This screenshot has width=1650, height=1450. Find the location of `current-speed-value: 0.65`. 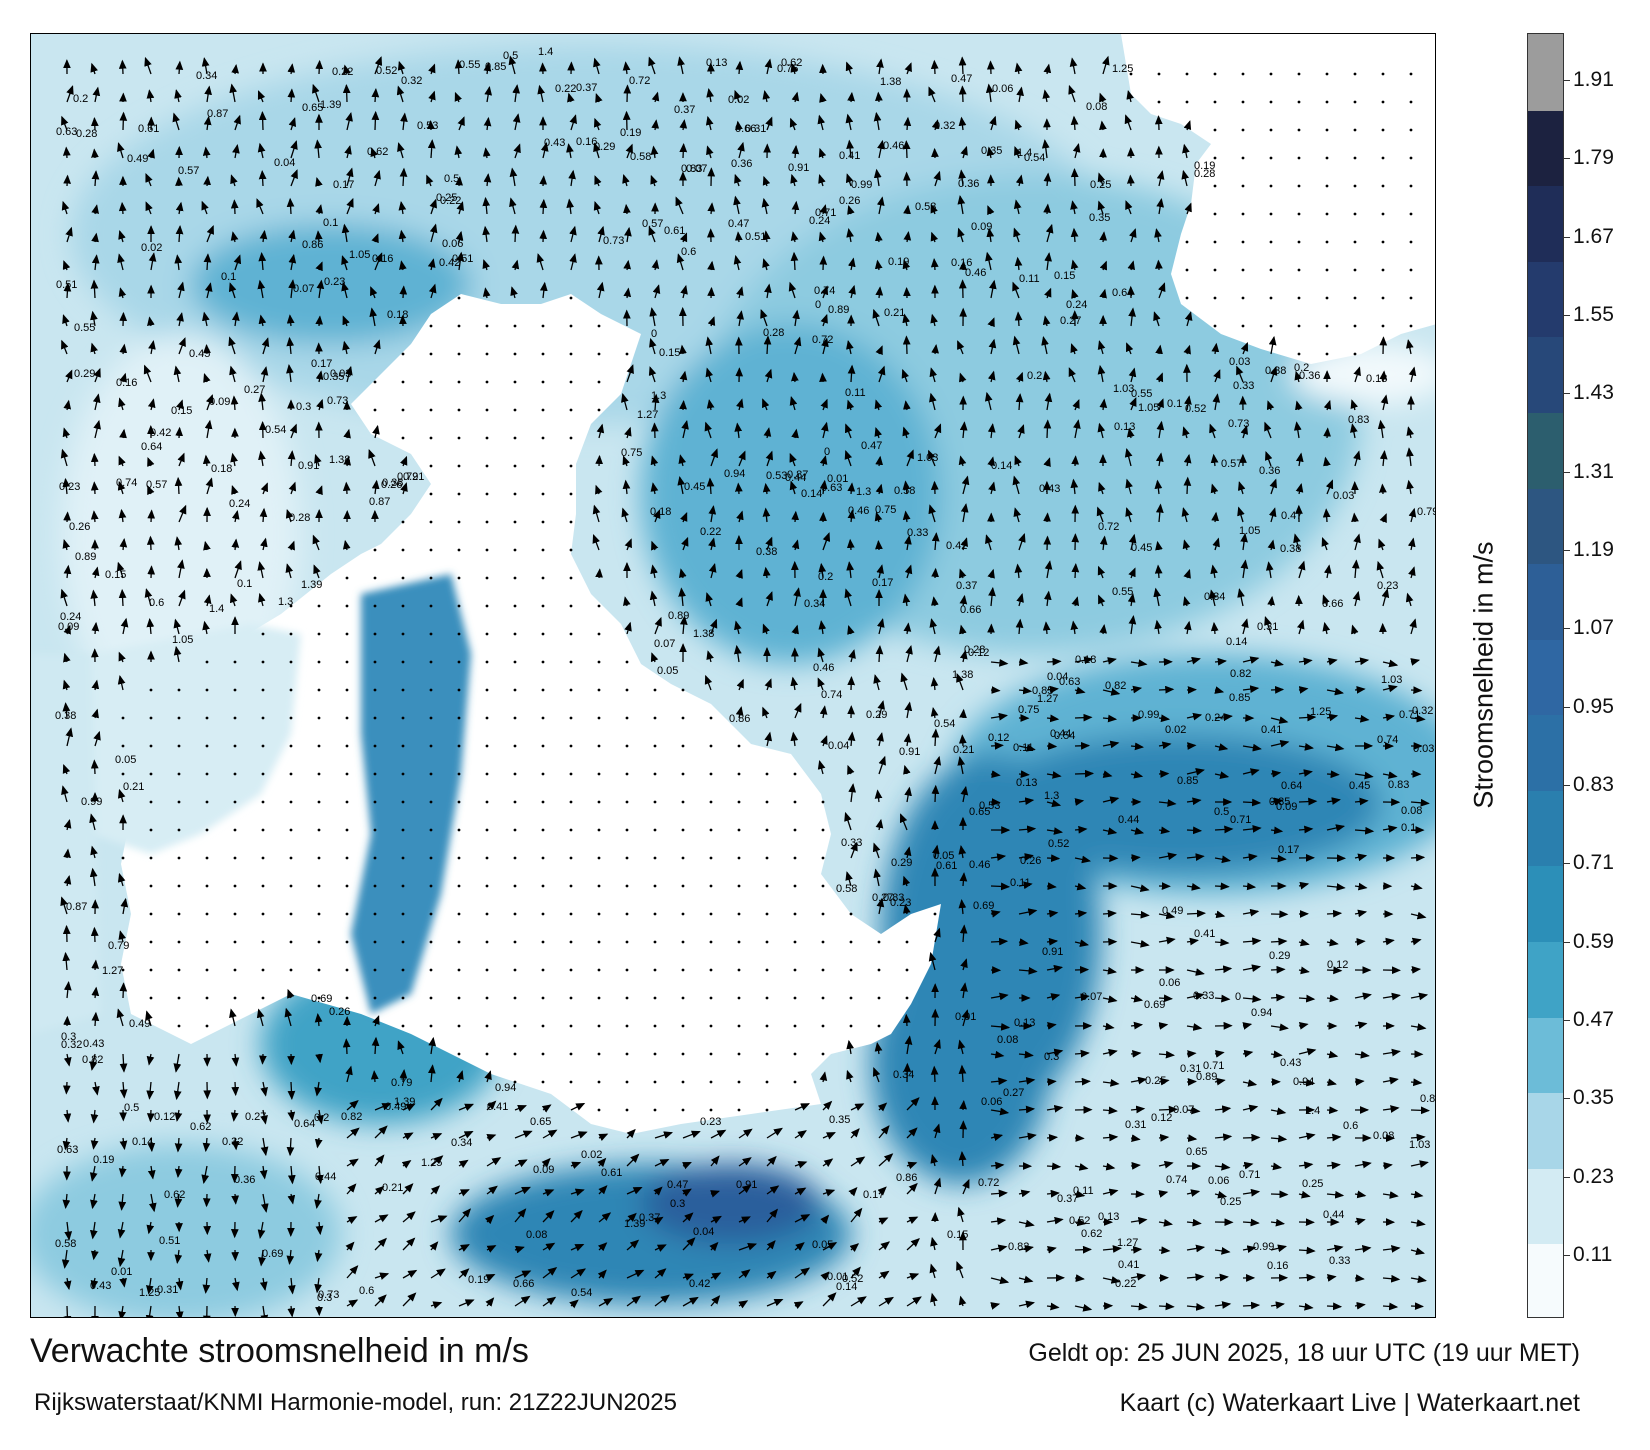

current-speed-value: 0.65 is located at coordinates (1196, 1152).